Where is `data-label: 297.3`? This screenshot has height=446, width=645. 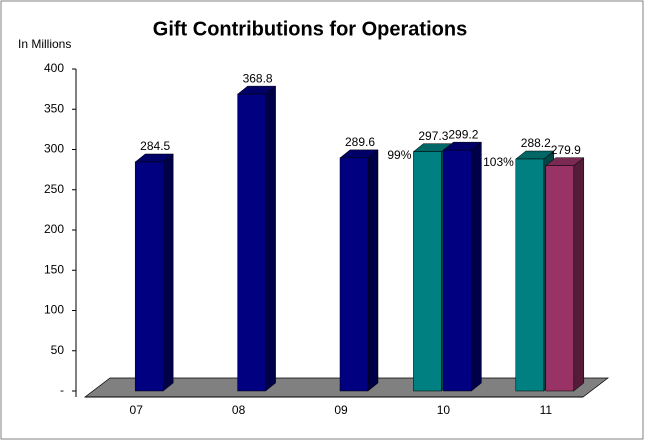
data-label: 297.3 is located at coordinates (433, 136).